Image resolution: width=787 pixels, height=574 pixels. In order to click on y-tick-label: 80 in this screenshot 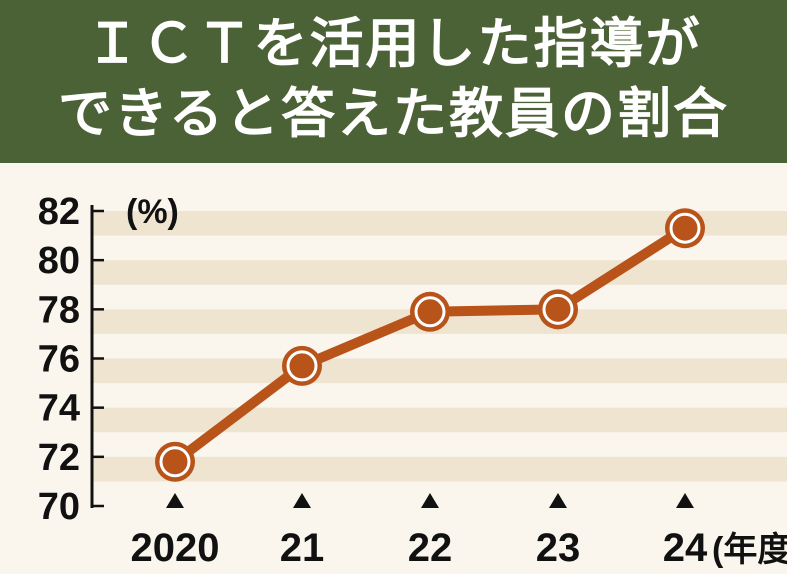, I will do `click(59, 261)`.